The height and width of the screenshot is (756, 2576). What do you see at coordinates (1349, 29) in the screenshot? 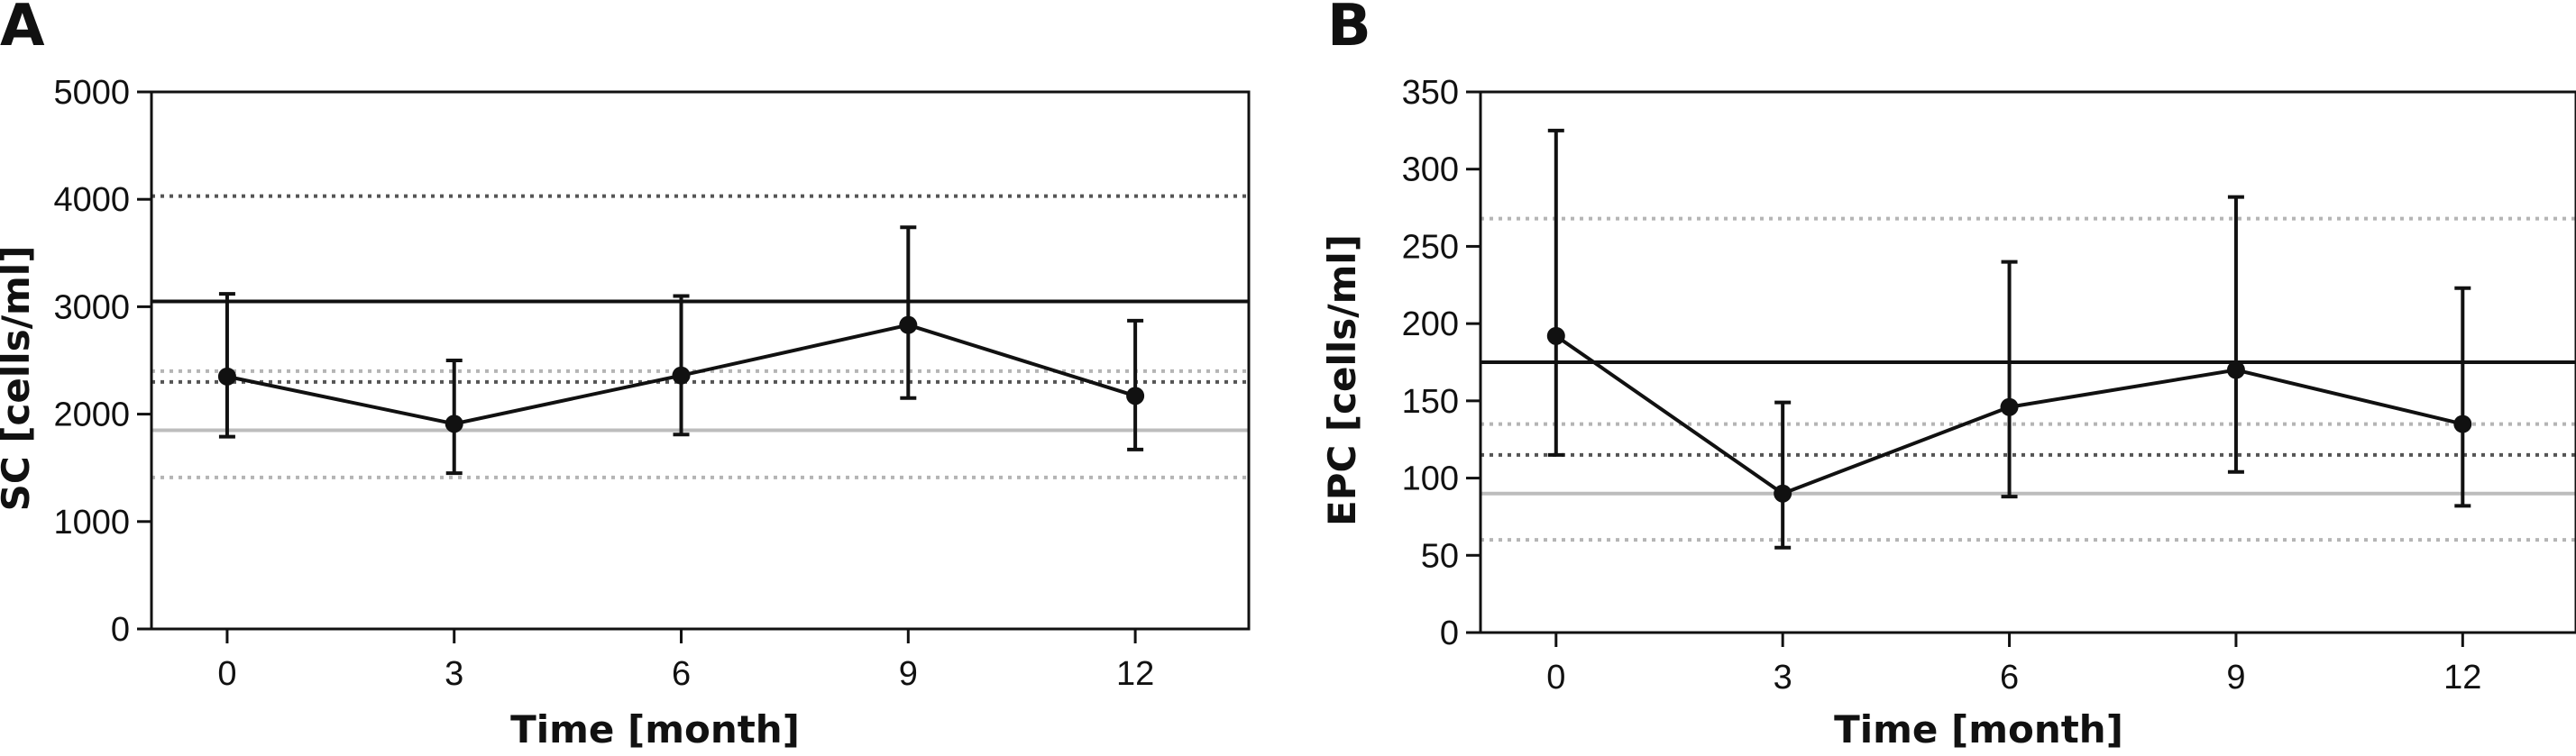
I see `panel-letter: B` at bounding box center [1349, 29].